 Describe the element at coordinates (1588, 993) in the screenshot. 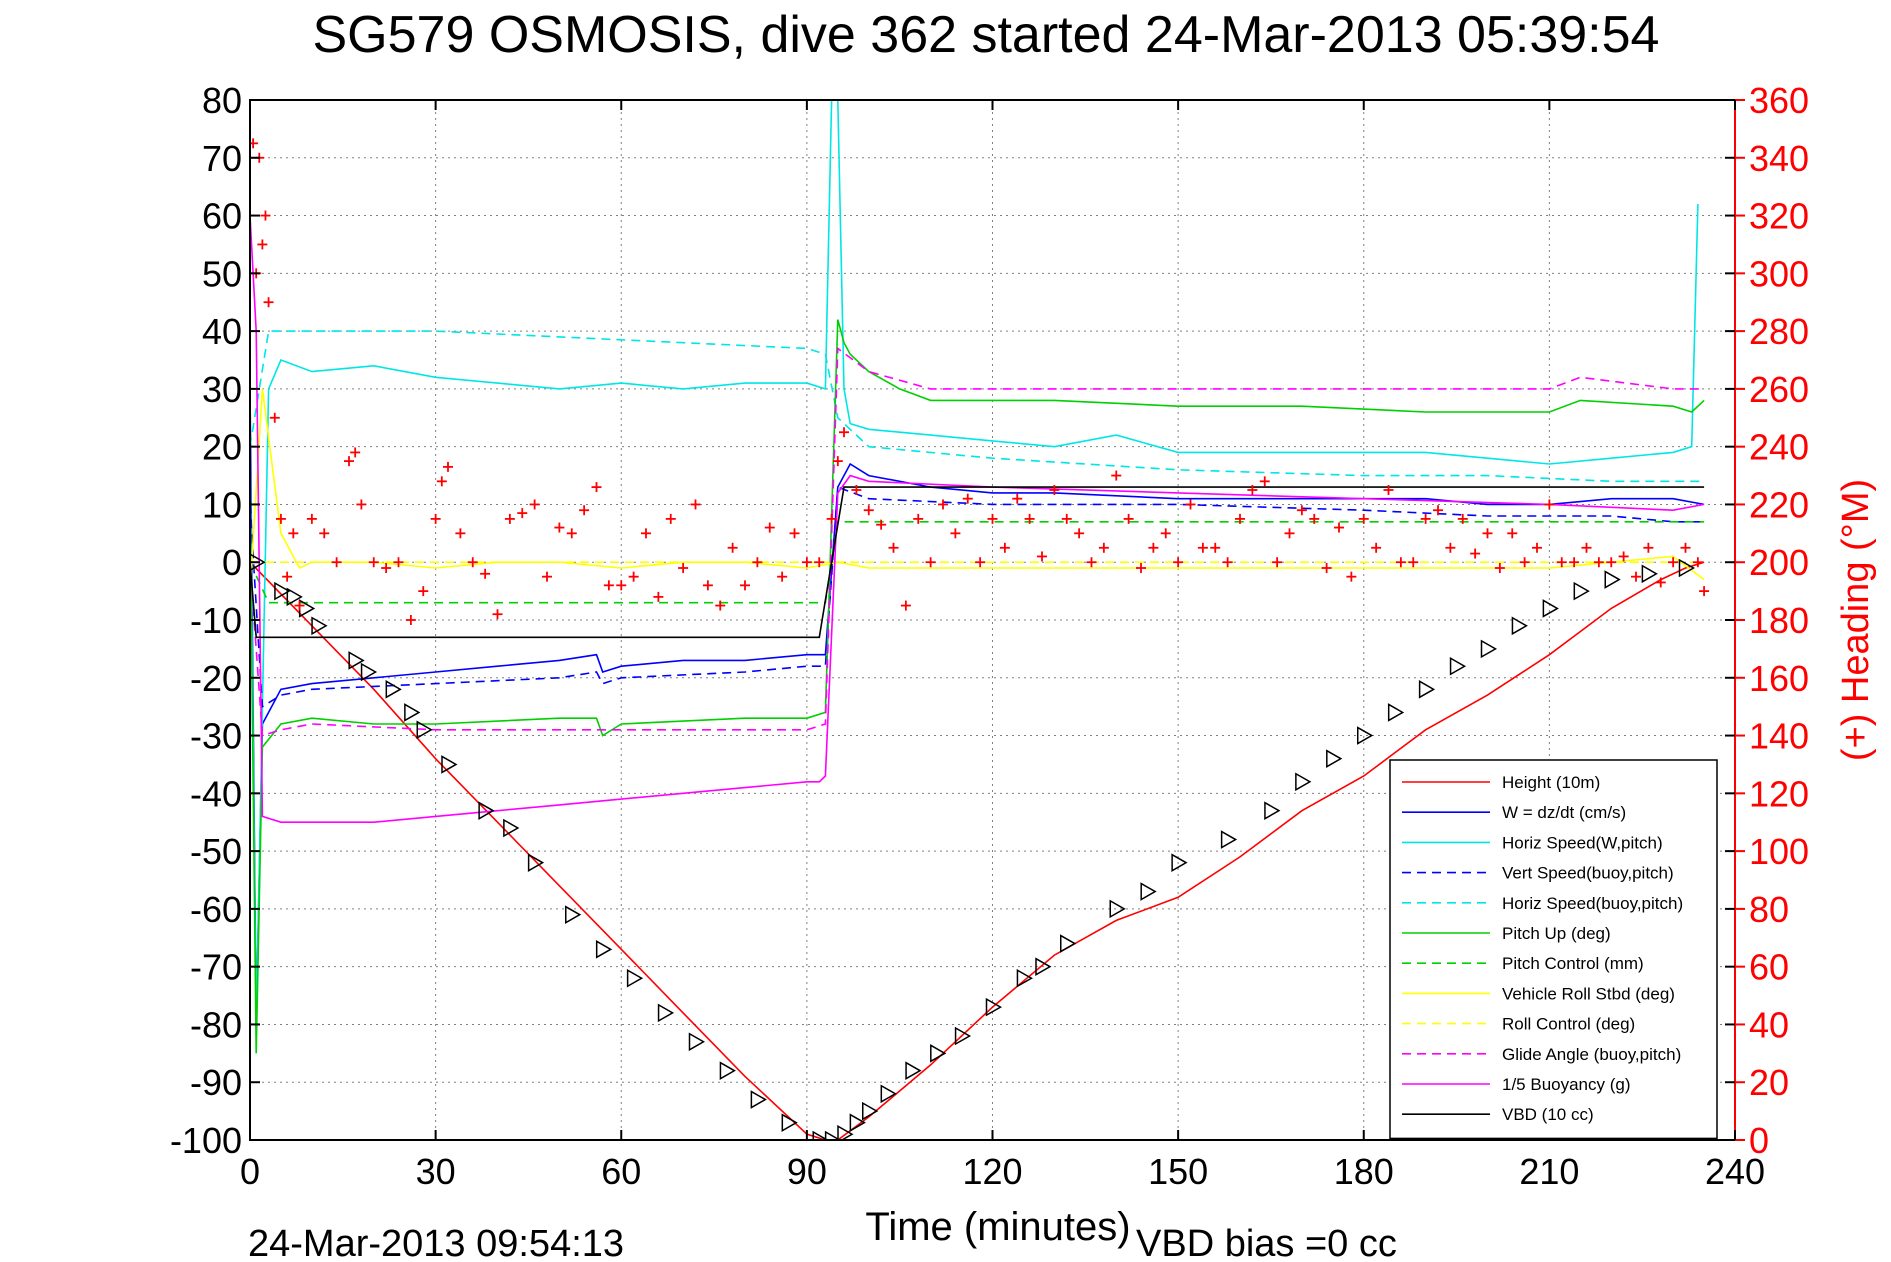

I see `legend-label: Vehicle Roll Stbd (deg)` at that location.